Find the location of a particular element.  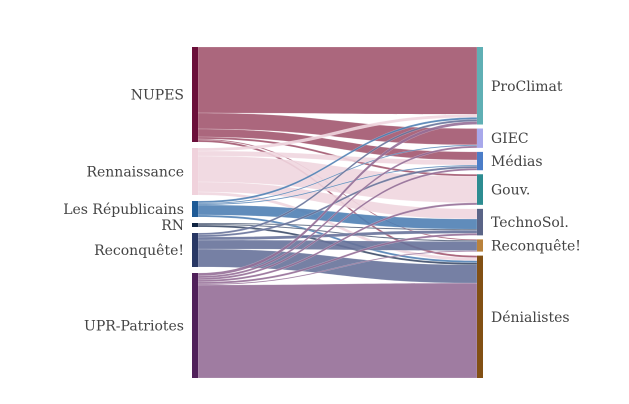

target-label-5: Reconquête! is located at coordinates (536, 246).